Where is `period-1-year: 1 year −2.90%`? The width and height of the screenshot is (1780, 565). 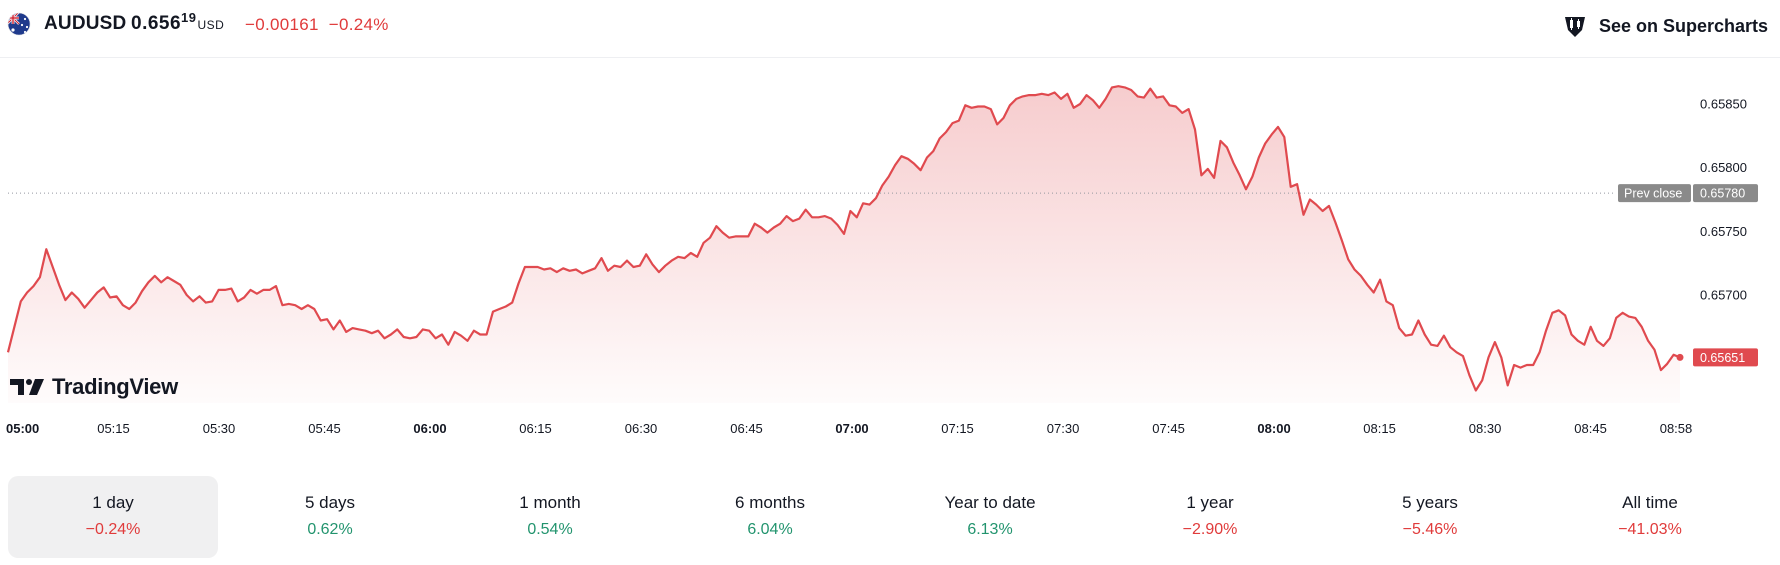 period-1-year: 1 year −2.90% is located at coordinates (1210, 517).